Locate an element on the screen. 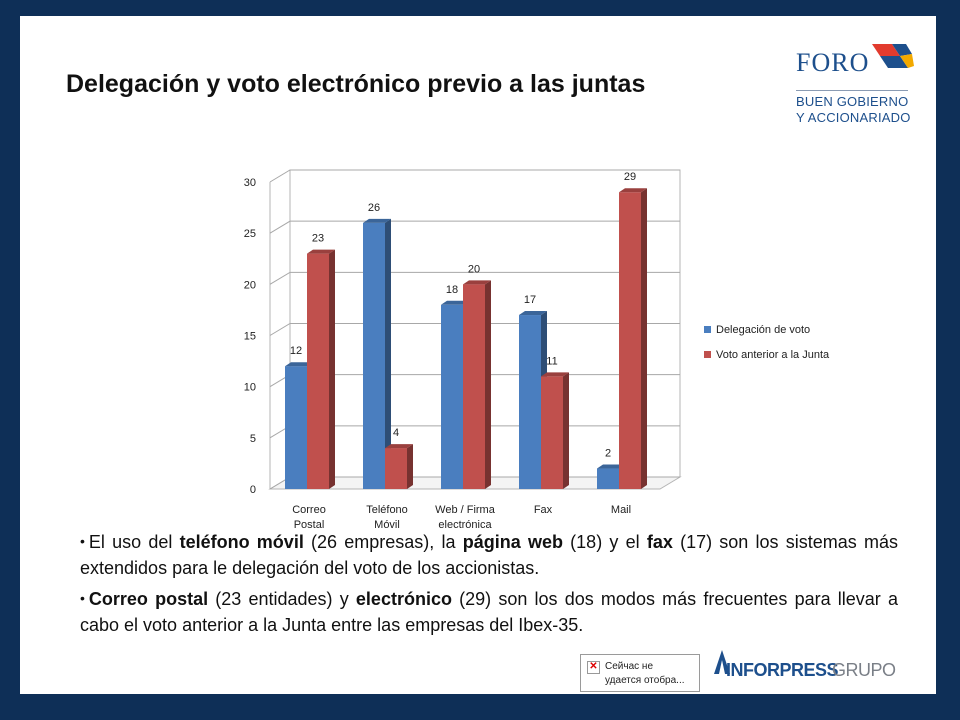  bullet-2-segment-2: (23 entidades) y is located at coordinates (282, 599).